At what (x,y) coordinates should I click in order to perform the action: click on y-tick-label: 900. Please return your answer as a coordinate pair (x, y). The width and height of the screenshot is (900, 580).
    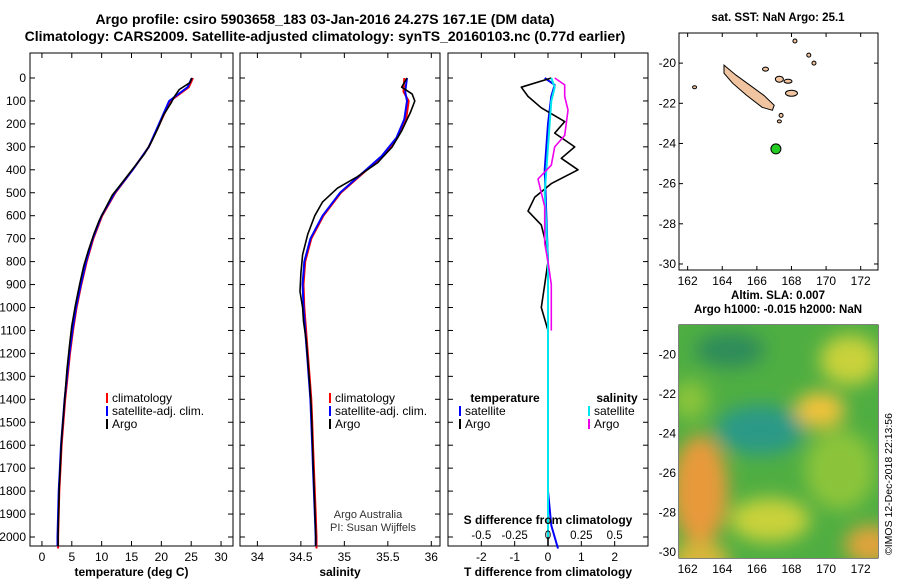
    Looking at the image, I should click on (16, 285).